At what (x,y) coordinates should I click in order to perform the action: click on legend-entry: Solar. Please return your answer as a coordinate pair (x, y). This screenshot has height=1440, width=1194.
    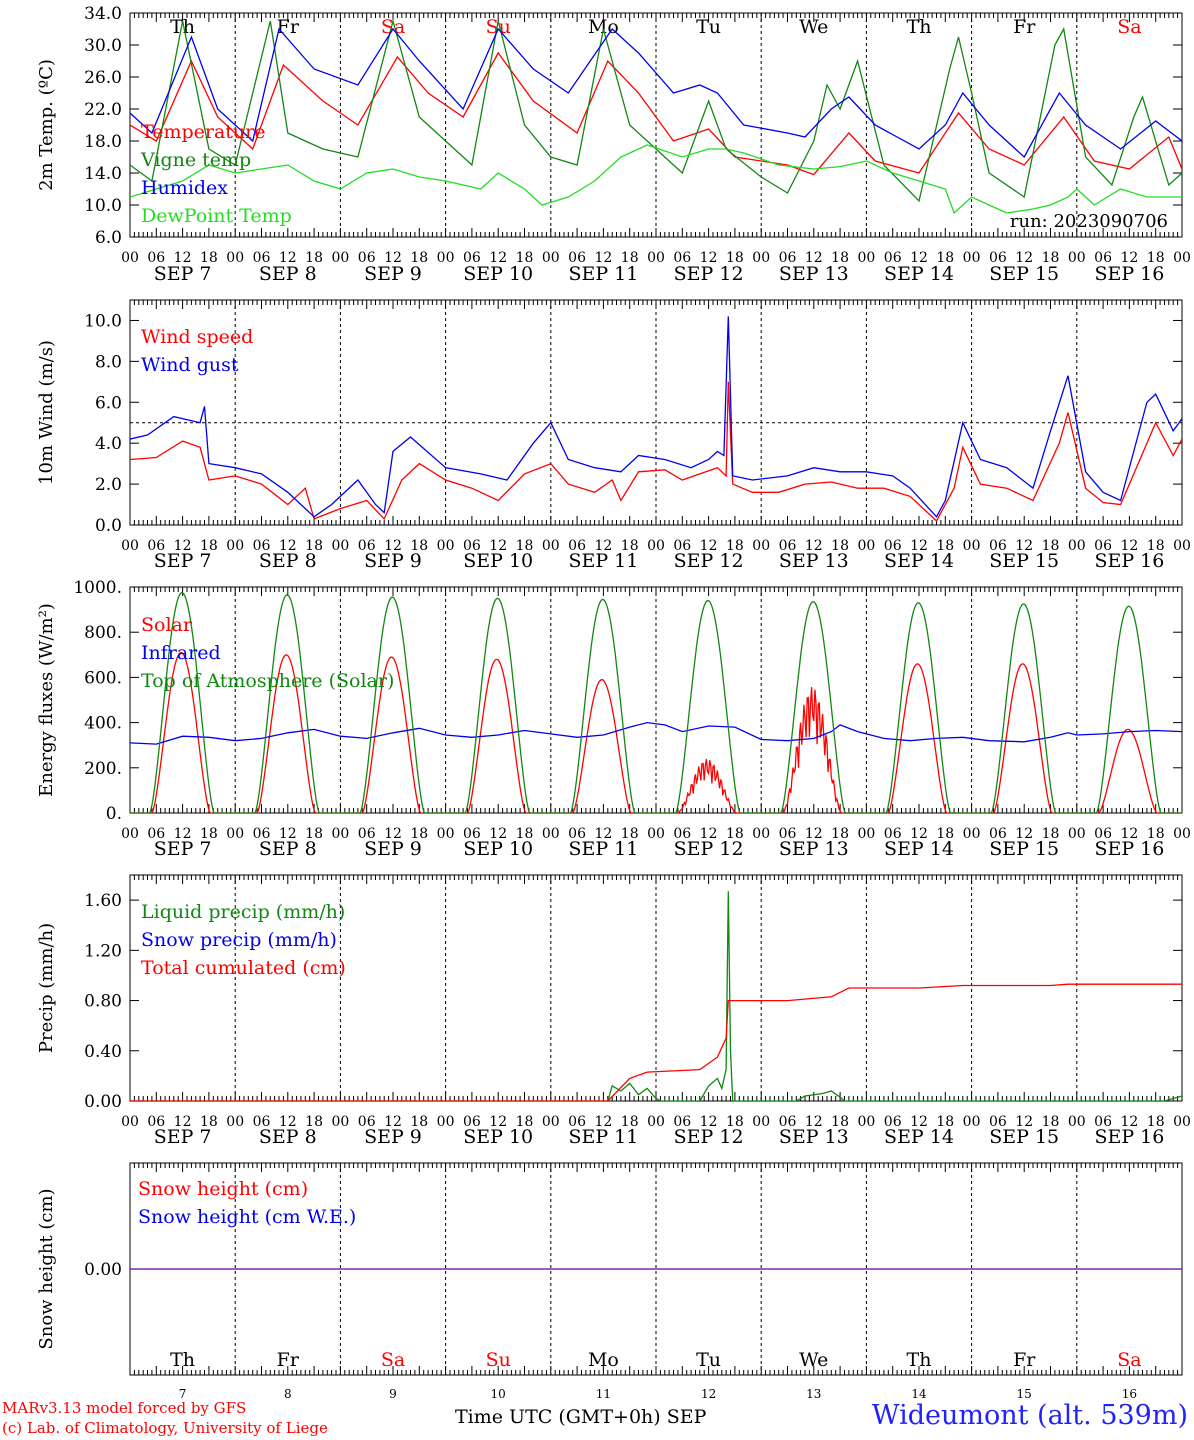
    Looking at the image, I should click on (167, 625).